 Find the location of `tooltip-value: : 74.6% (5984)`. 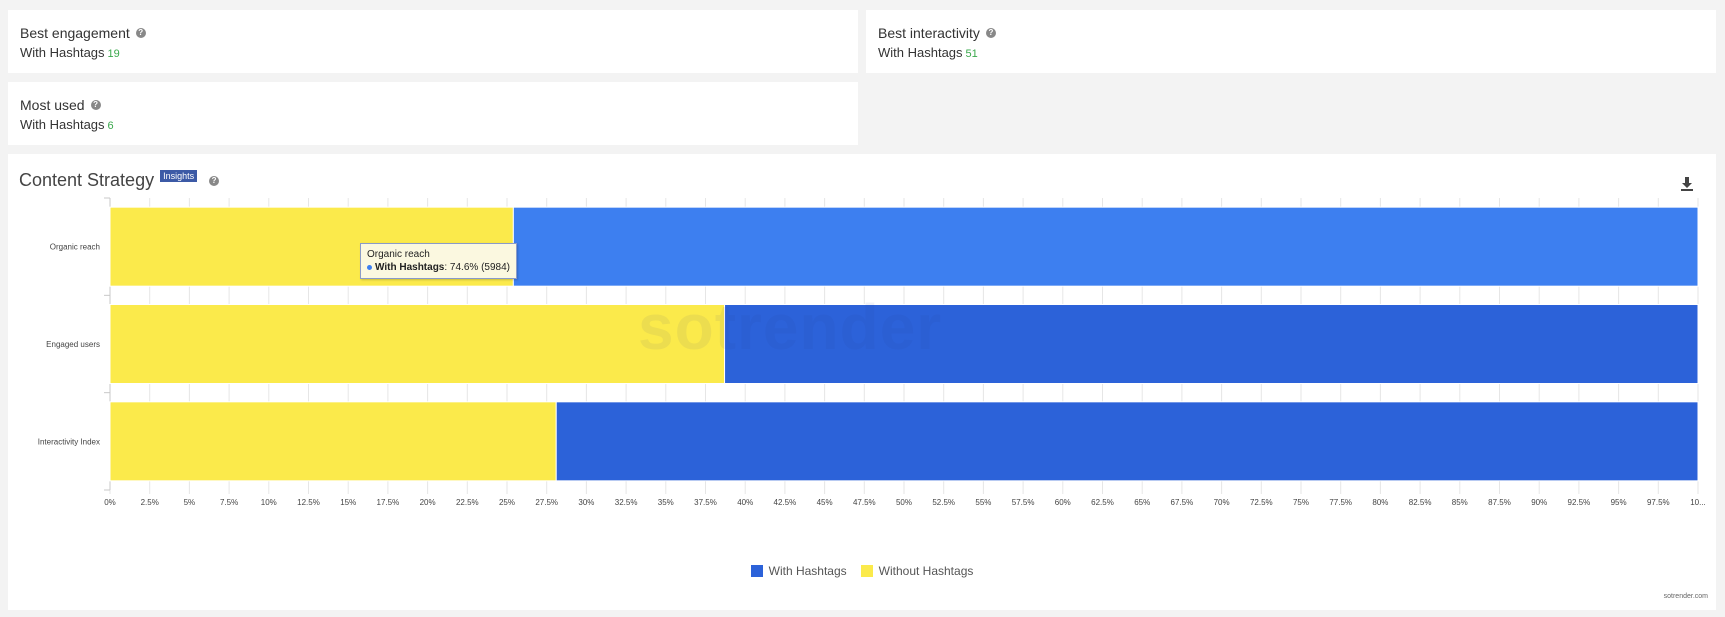

tooltip-value: : 74.6% (5984) is located at coordinates (477, 267).